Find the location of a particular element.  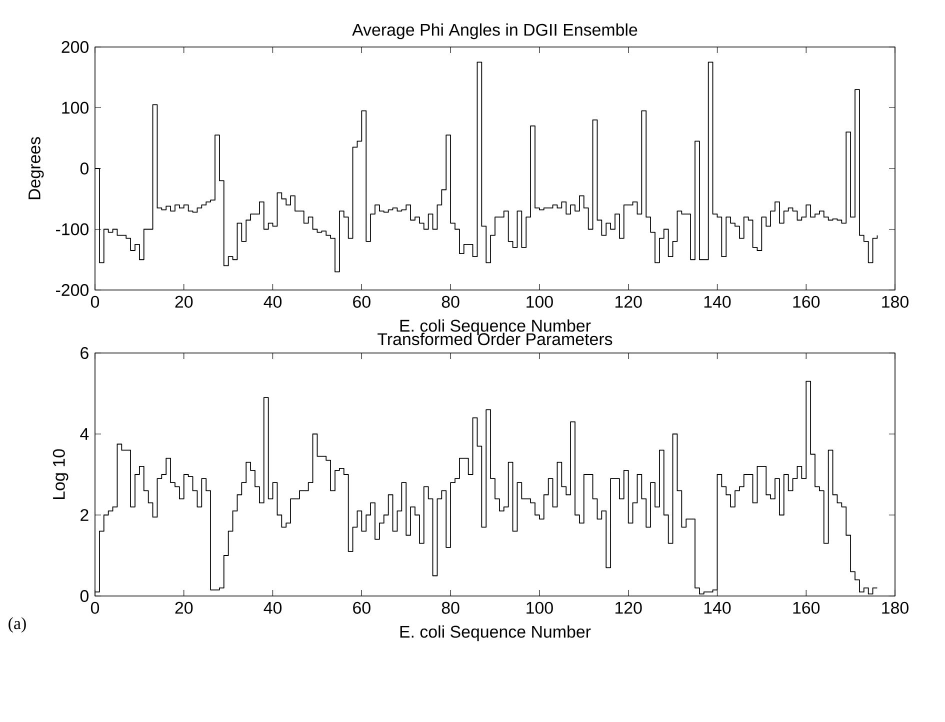

y-axis-title: Degrees is located at coordinates (36, 168).